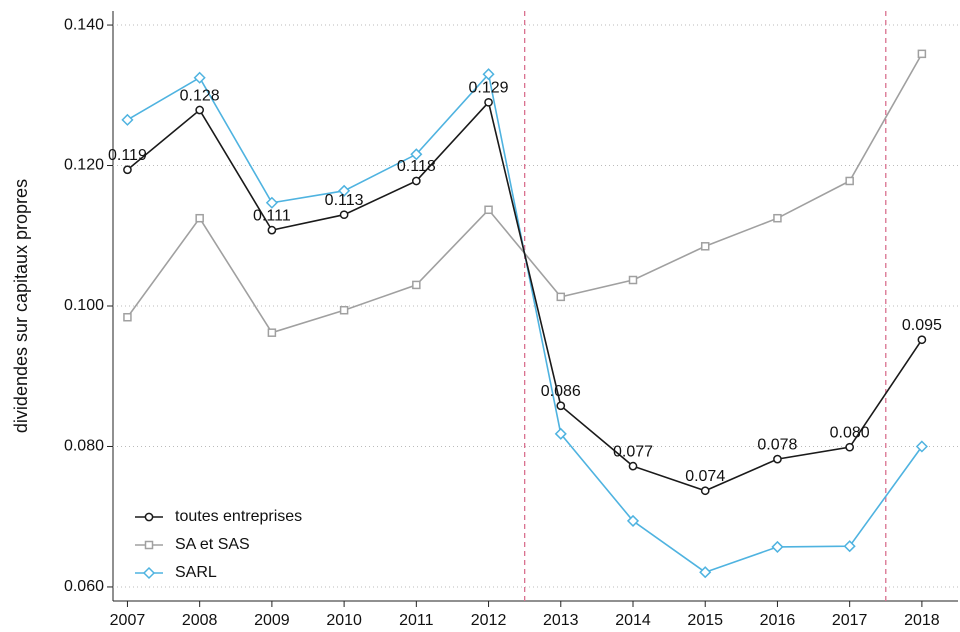 This screenshot has height=632, width=960. What do you see at coordinates (272, 620) in the screenshot?
I see `x-tick-label: 2009` at bounding box center [272, 620].